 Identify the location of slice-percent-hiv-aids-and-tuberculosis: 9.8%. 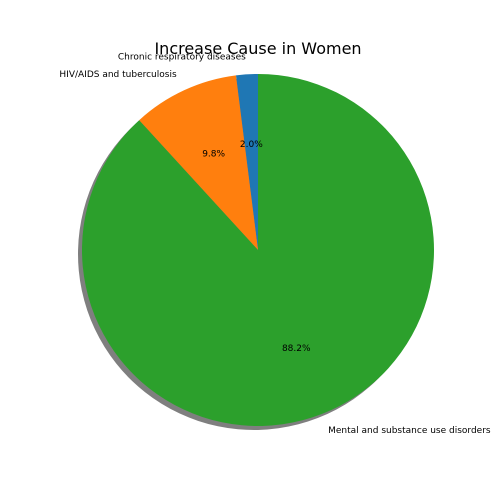
(213, 155).